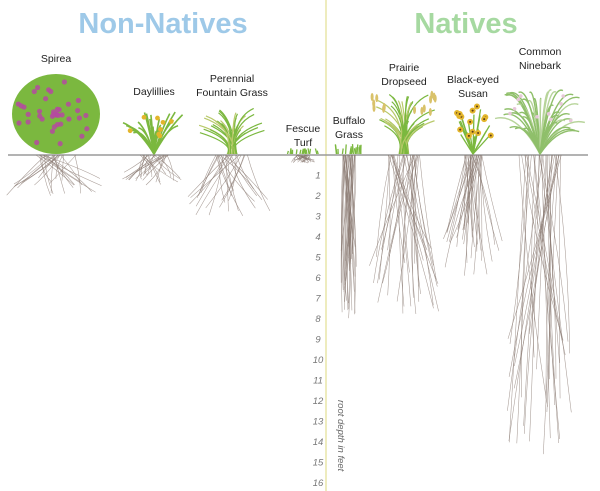 This screenshot has height=491, width=600. I want to click on plant-buffalo-grass, so click(348, 149).